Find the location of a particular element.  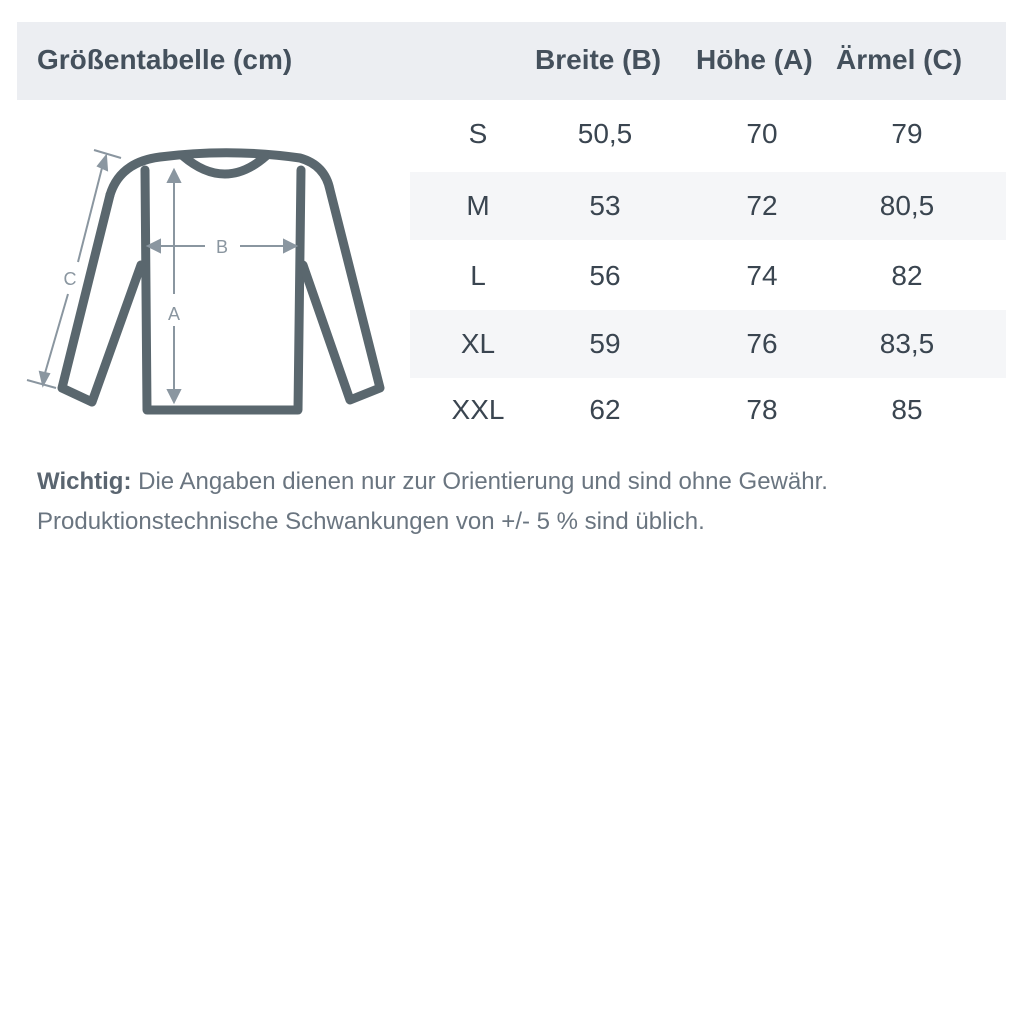

cell-hoehe: 70 is located at coordinates (762, 133).